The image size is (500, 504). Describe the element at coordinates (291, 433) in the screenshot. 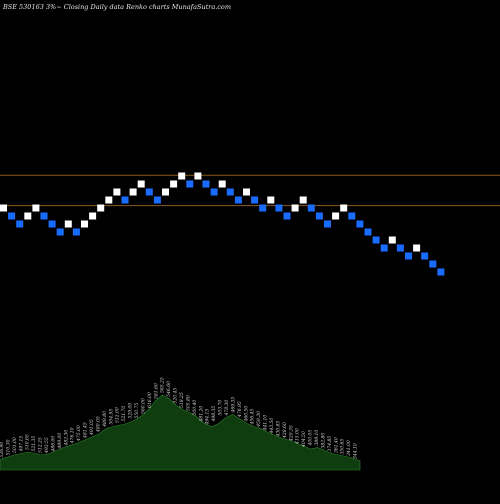

I see `volume-price-label: 420.35` at that location.